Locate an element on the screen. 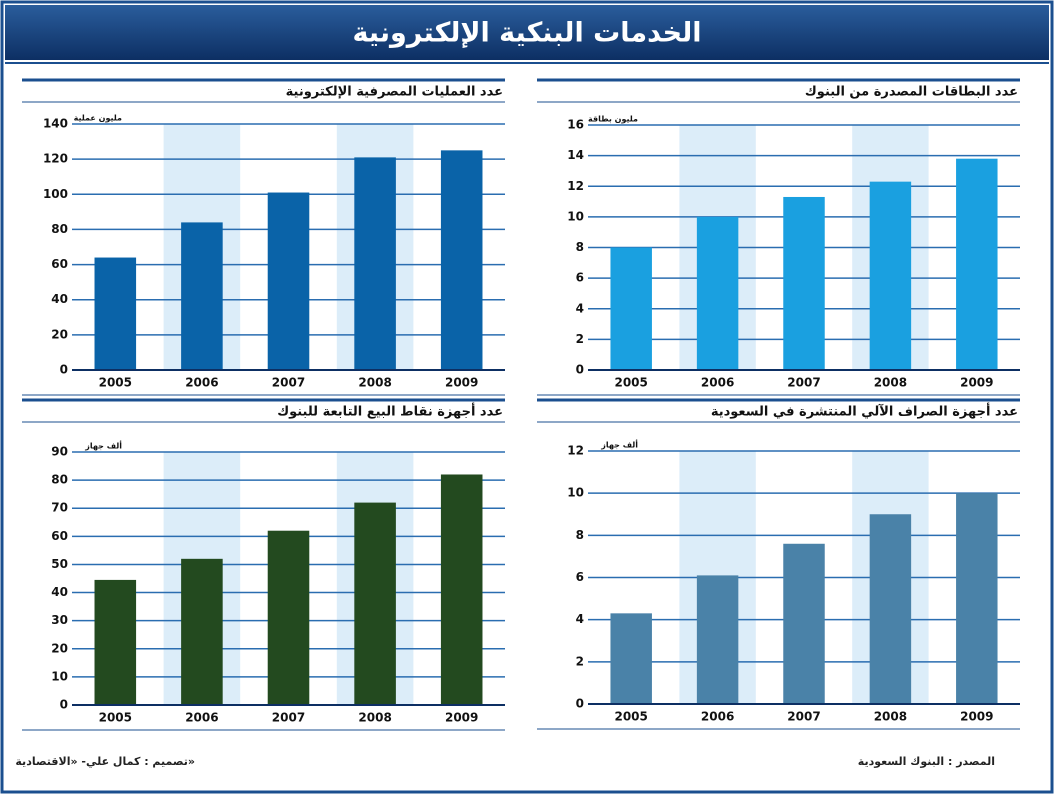 The height and width of the screenshot is (798, 1054). y-tick-label: 140 is located at coordinates (55, 124).